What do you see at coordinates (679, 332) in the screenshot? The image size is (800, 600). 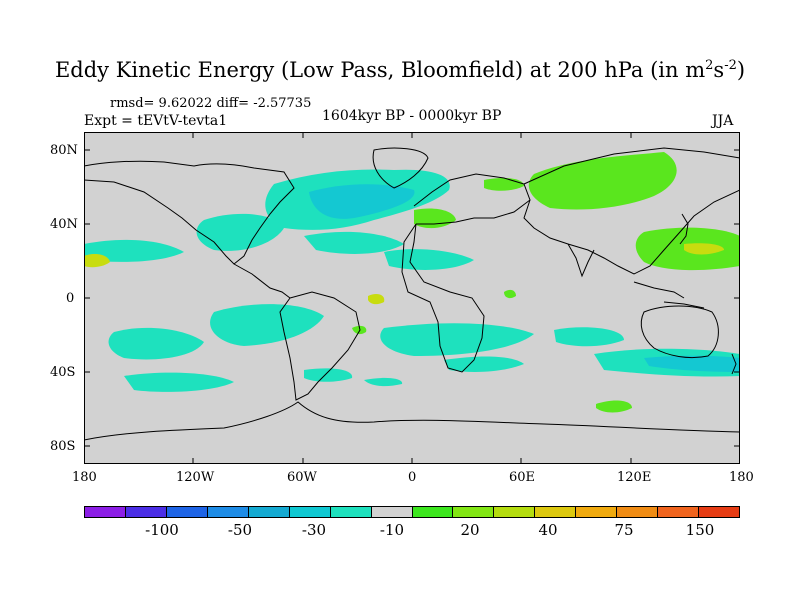 I see `coast-australia` at bounding box center [679, 332].